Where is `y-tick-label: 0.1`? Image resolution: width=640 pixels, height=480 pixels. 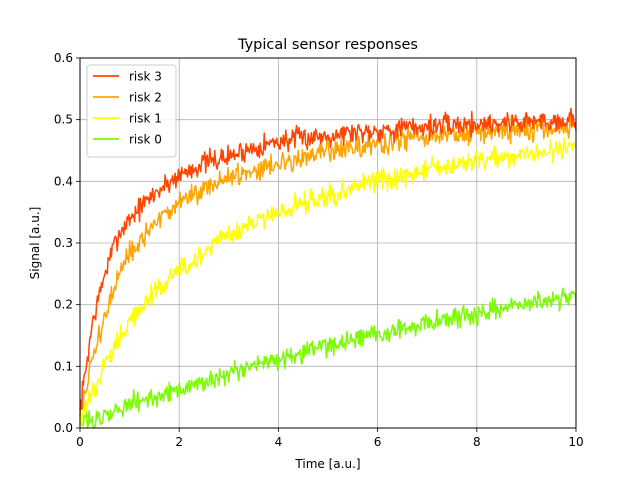 y-tick-label: 0.1 is located at coordinates (63, 366).